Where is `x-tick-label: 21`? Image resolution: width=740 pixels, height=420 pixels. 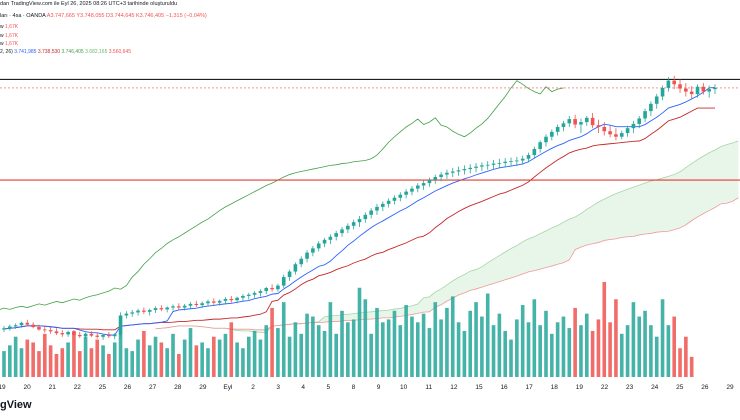
x-tick-label: 21 is located at coordinates (53, 387).